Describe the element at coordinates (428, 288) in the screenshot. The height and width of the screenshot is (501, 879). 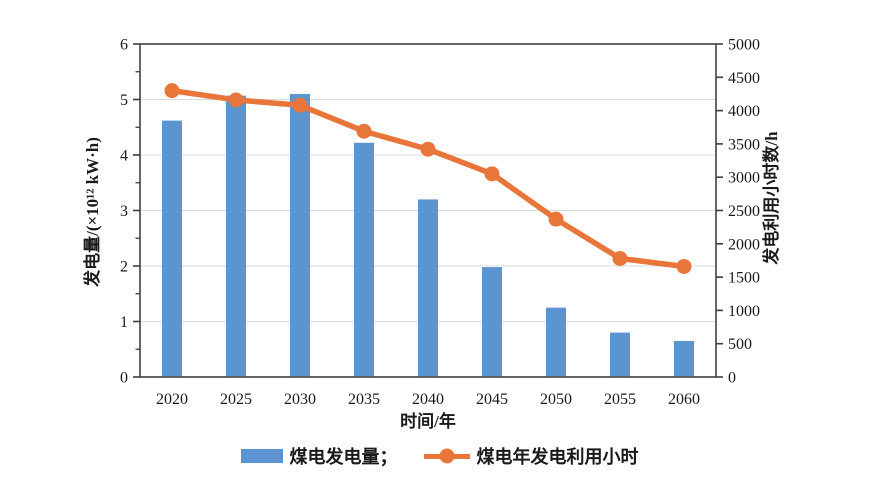
I see `bar-2040` at that location.